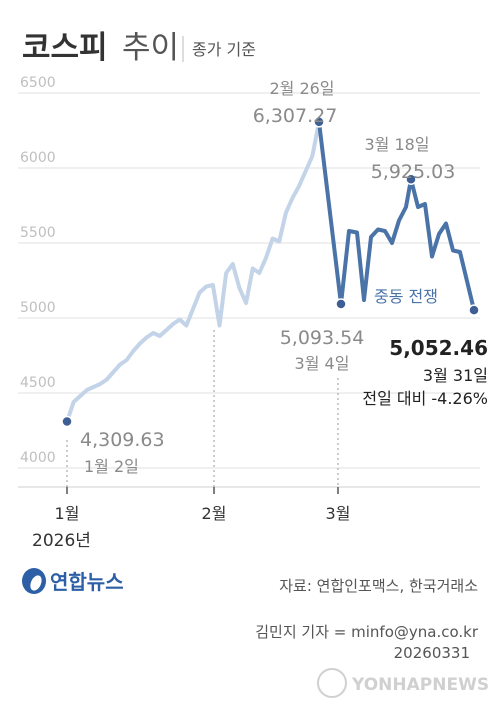 Image resolution: width=499 pixels, height=712 pixels. Describe the element at coordinates (322, 363) in the screenshot. I see `ann-dip-date: 3월 4일` at that location.